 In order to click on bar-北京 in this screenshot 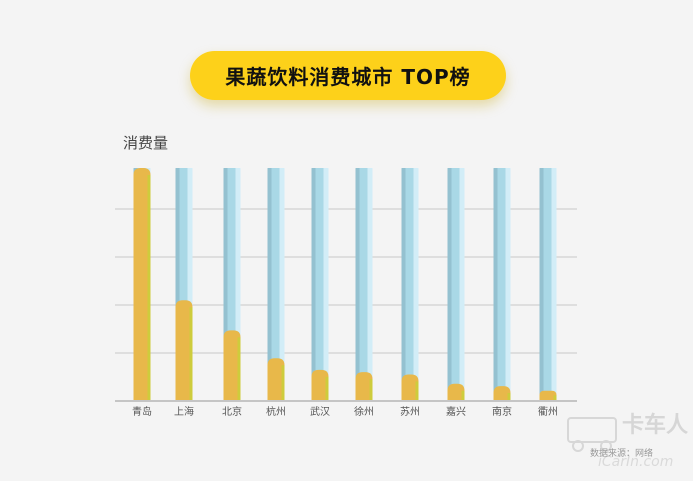, I will do `click(232, 365)`.